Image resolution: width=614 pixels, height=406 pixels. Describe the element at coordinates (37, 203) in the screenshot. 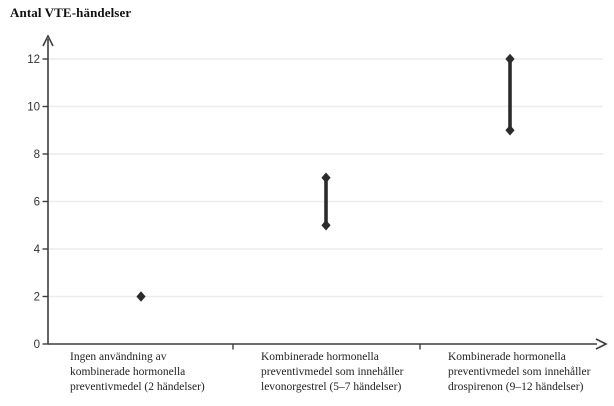

I see `y-axis-tick-label: 6` at that location.